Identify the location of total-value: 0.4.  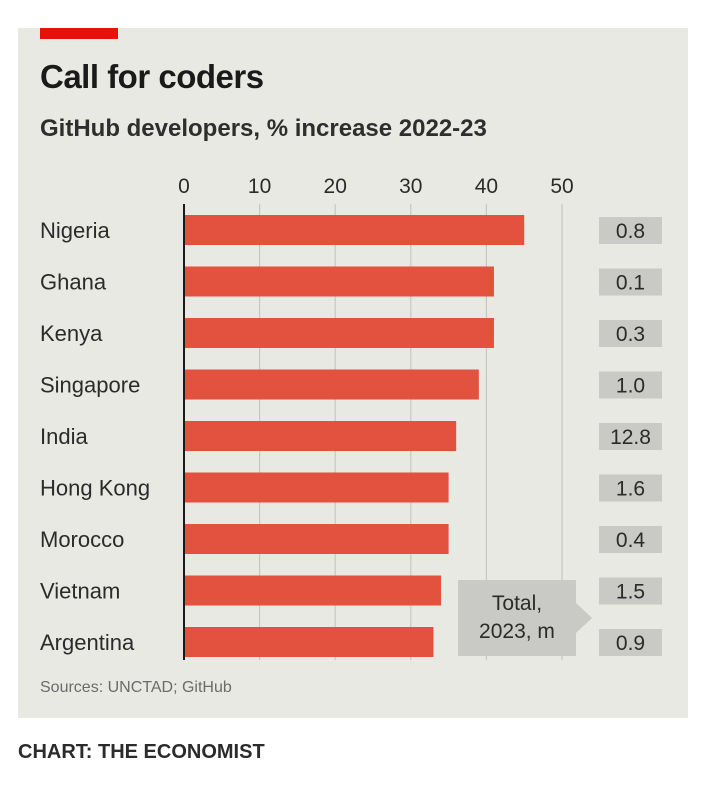
(631, 540).